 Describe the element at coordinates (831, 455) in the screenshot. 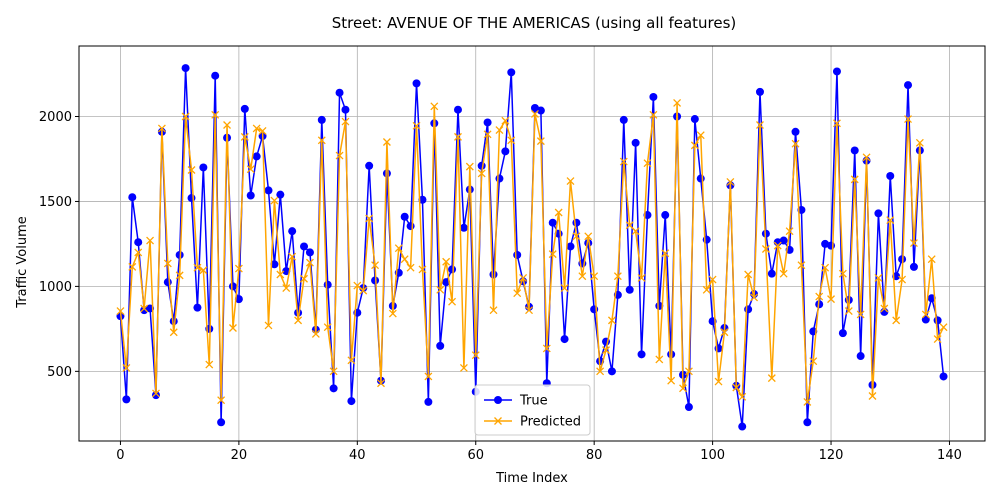

I see `x-tick-label: 120` at that location.